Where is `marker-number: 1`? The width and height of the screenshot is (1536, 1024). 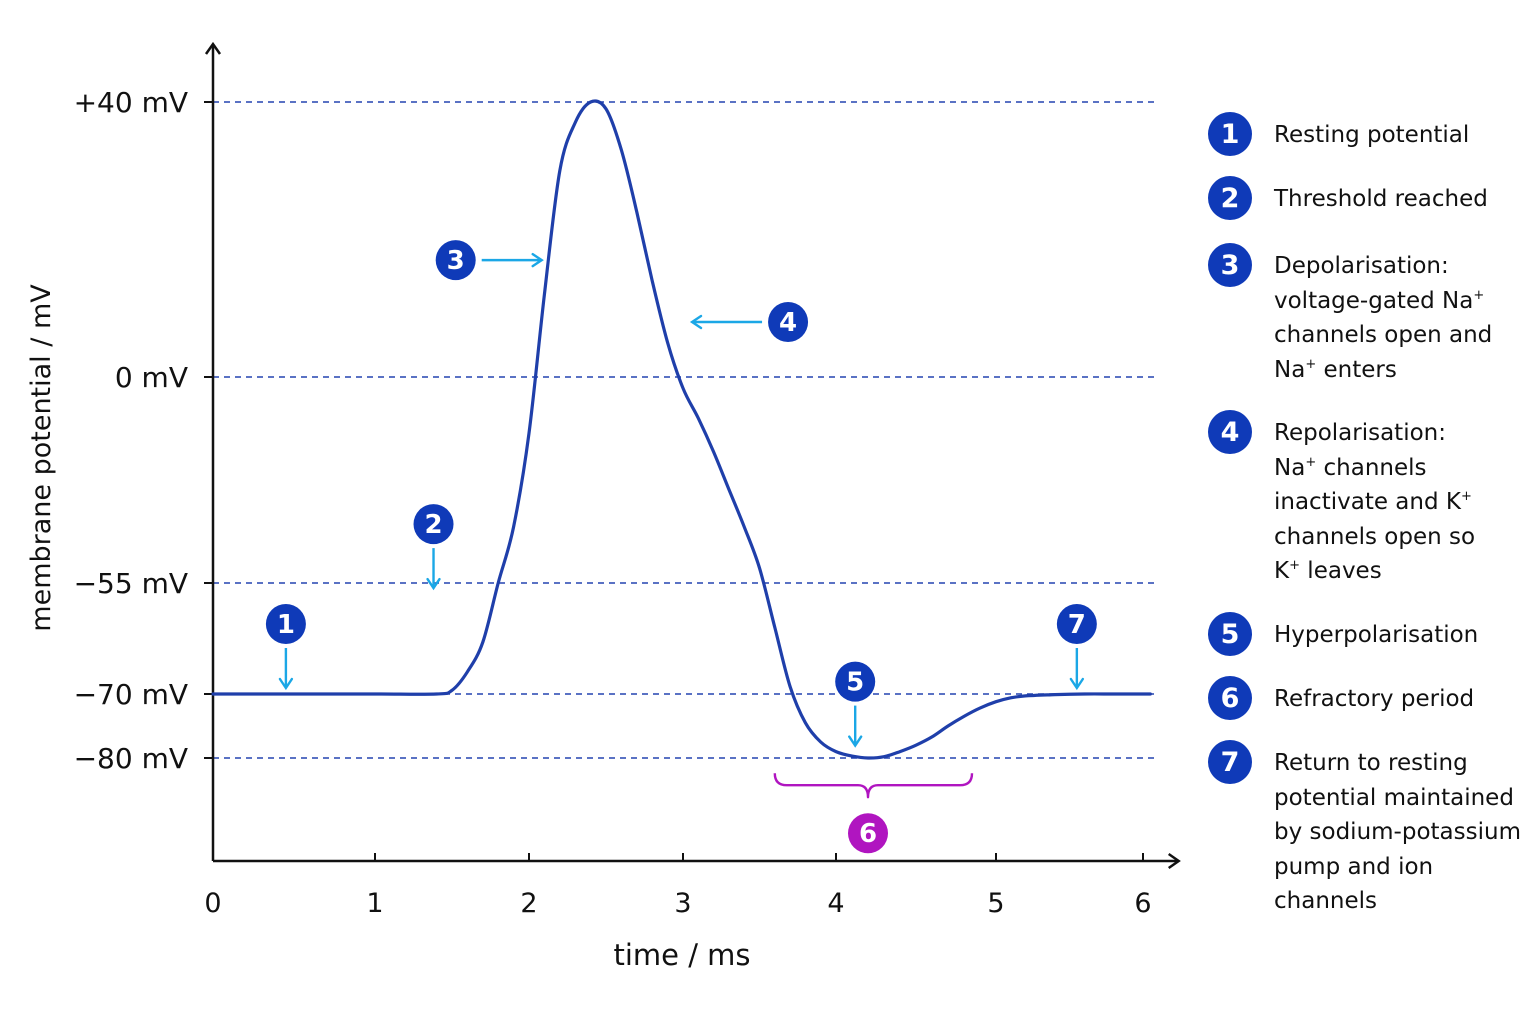
marker-number: 1 is located at coordinates (286, 625).